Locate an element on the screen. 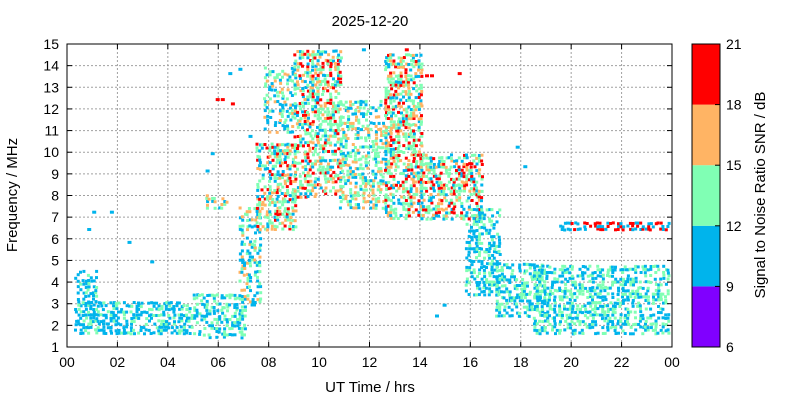  snr-point is located at coordinates (232, 104).